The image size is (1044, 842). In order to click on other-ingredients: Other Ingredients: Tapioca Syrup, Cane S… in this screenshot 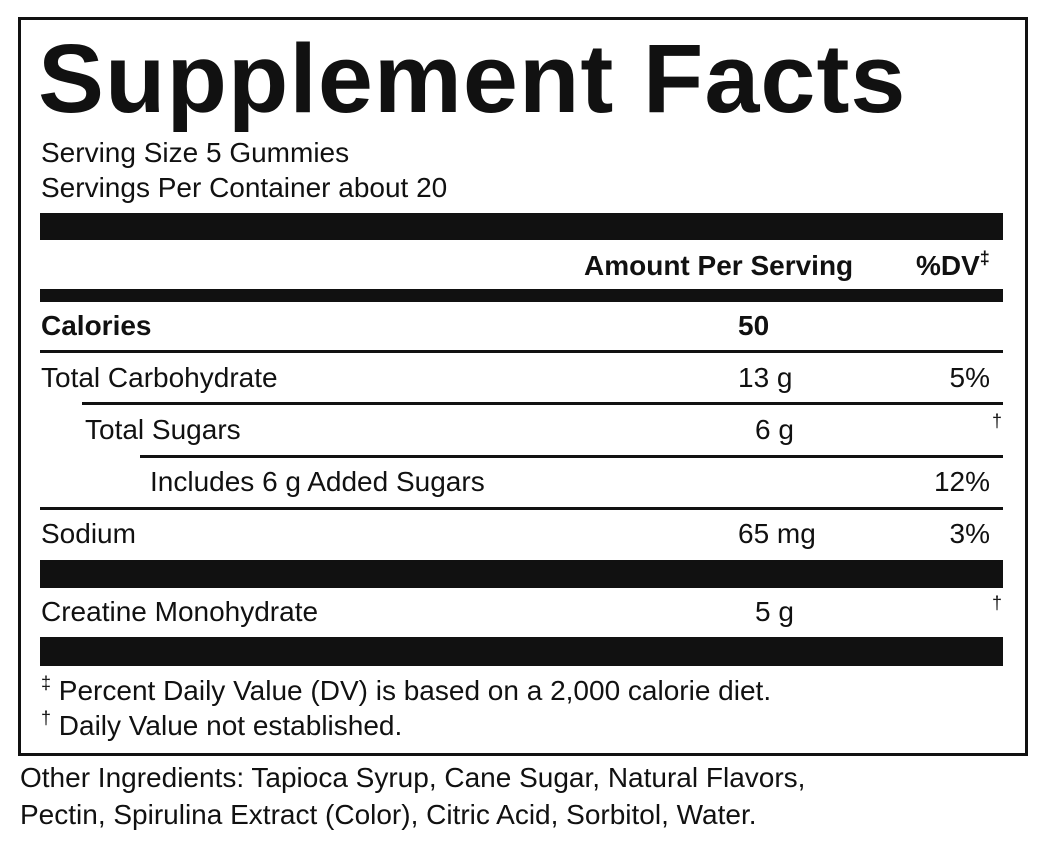, I will do `click(413, 777)`.